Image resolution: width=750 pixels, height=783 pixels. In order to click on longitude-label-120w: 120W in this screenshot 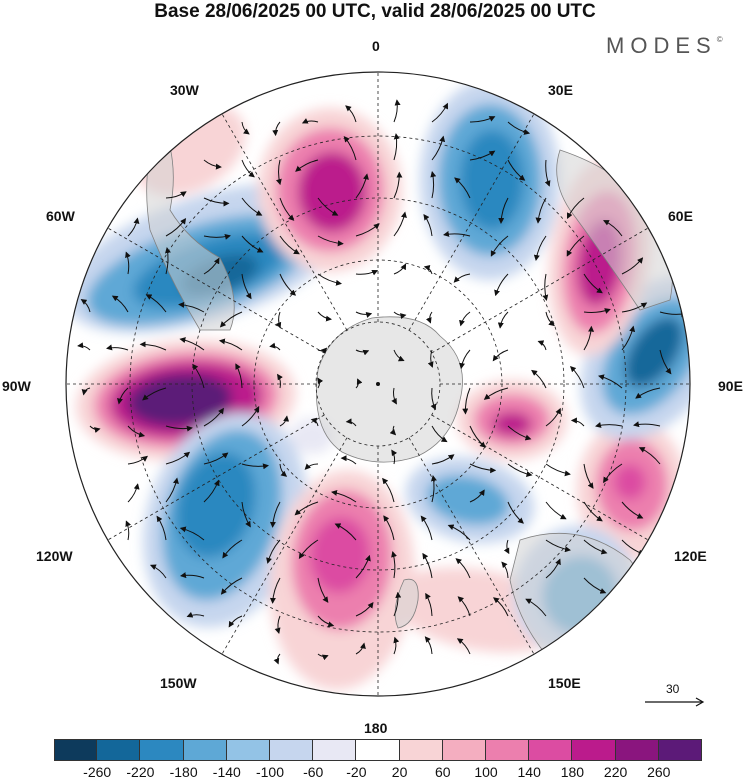, I will do `click(54, 556)`.